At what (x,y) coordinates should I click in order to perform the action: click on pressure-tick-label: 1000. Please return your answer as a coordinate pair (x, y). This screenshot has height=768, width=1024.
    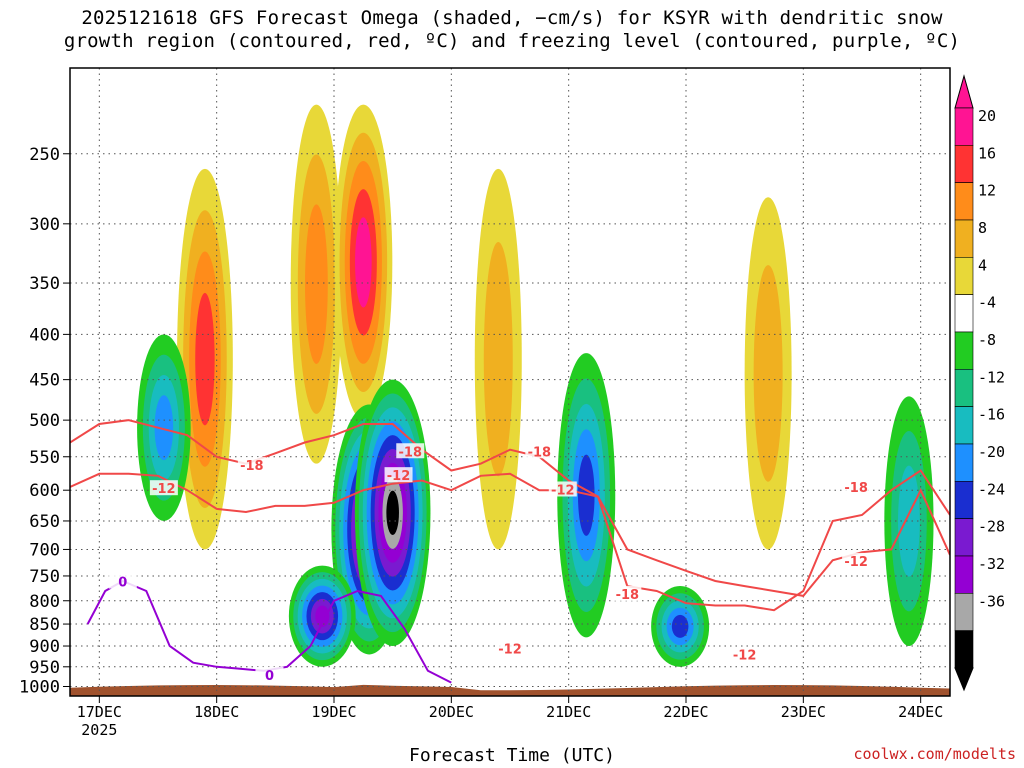
    Looking at the image, I should click on (39, 688).